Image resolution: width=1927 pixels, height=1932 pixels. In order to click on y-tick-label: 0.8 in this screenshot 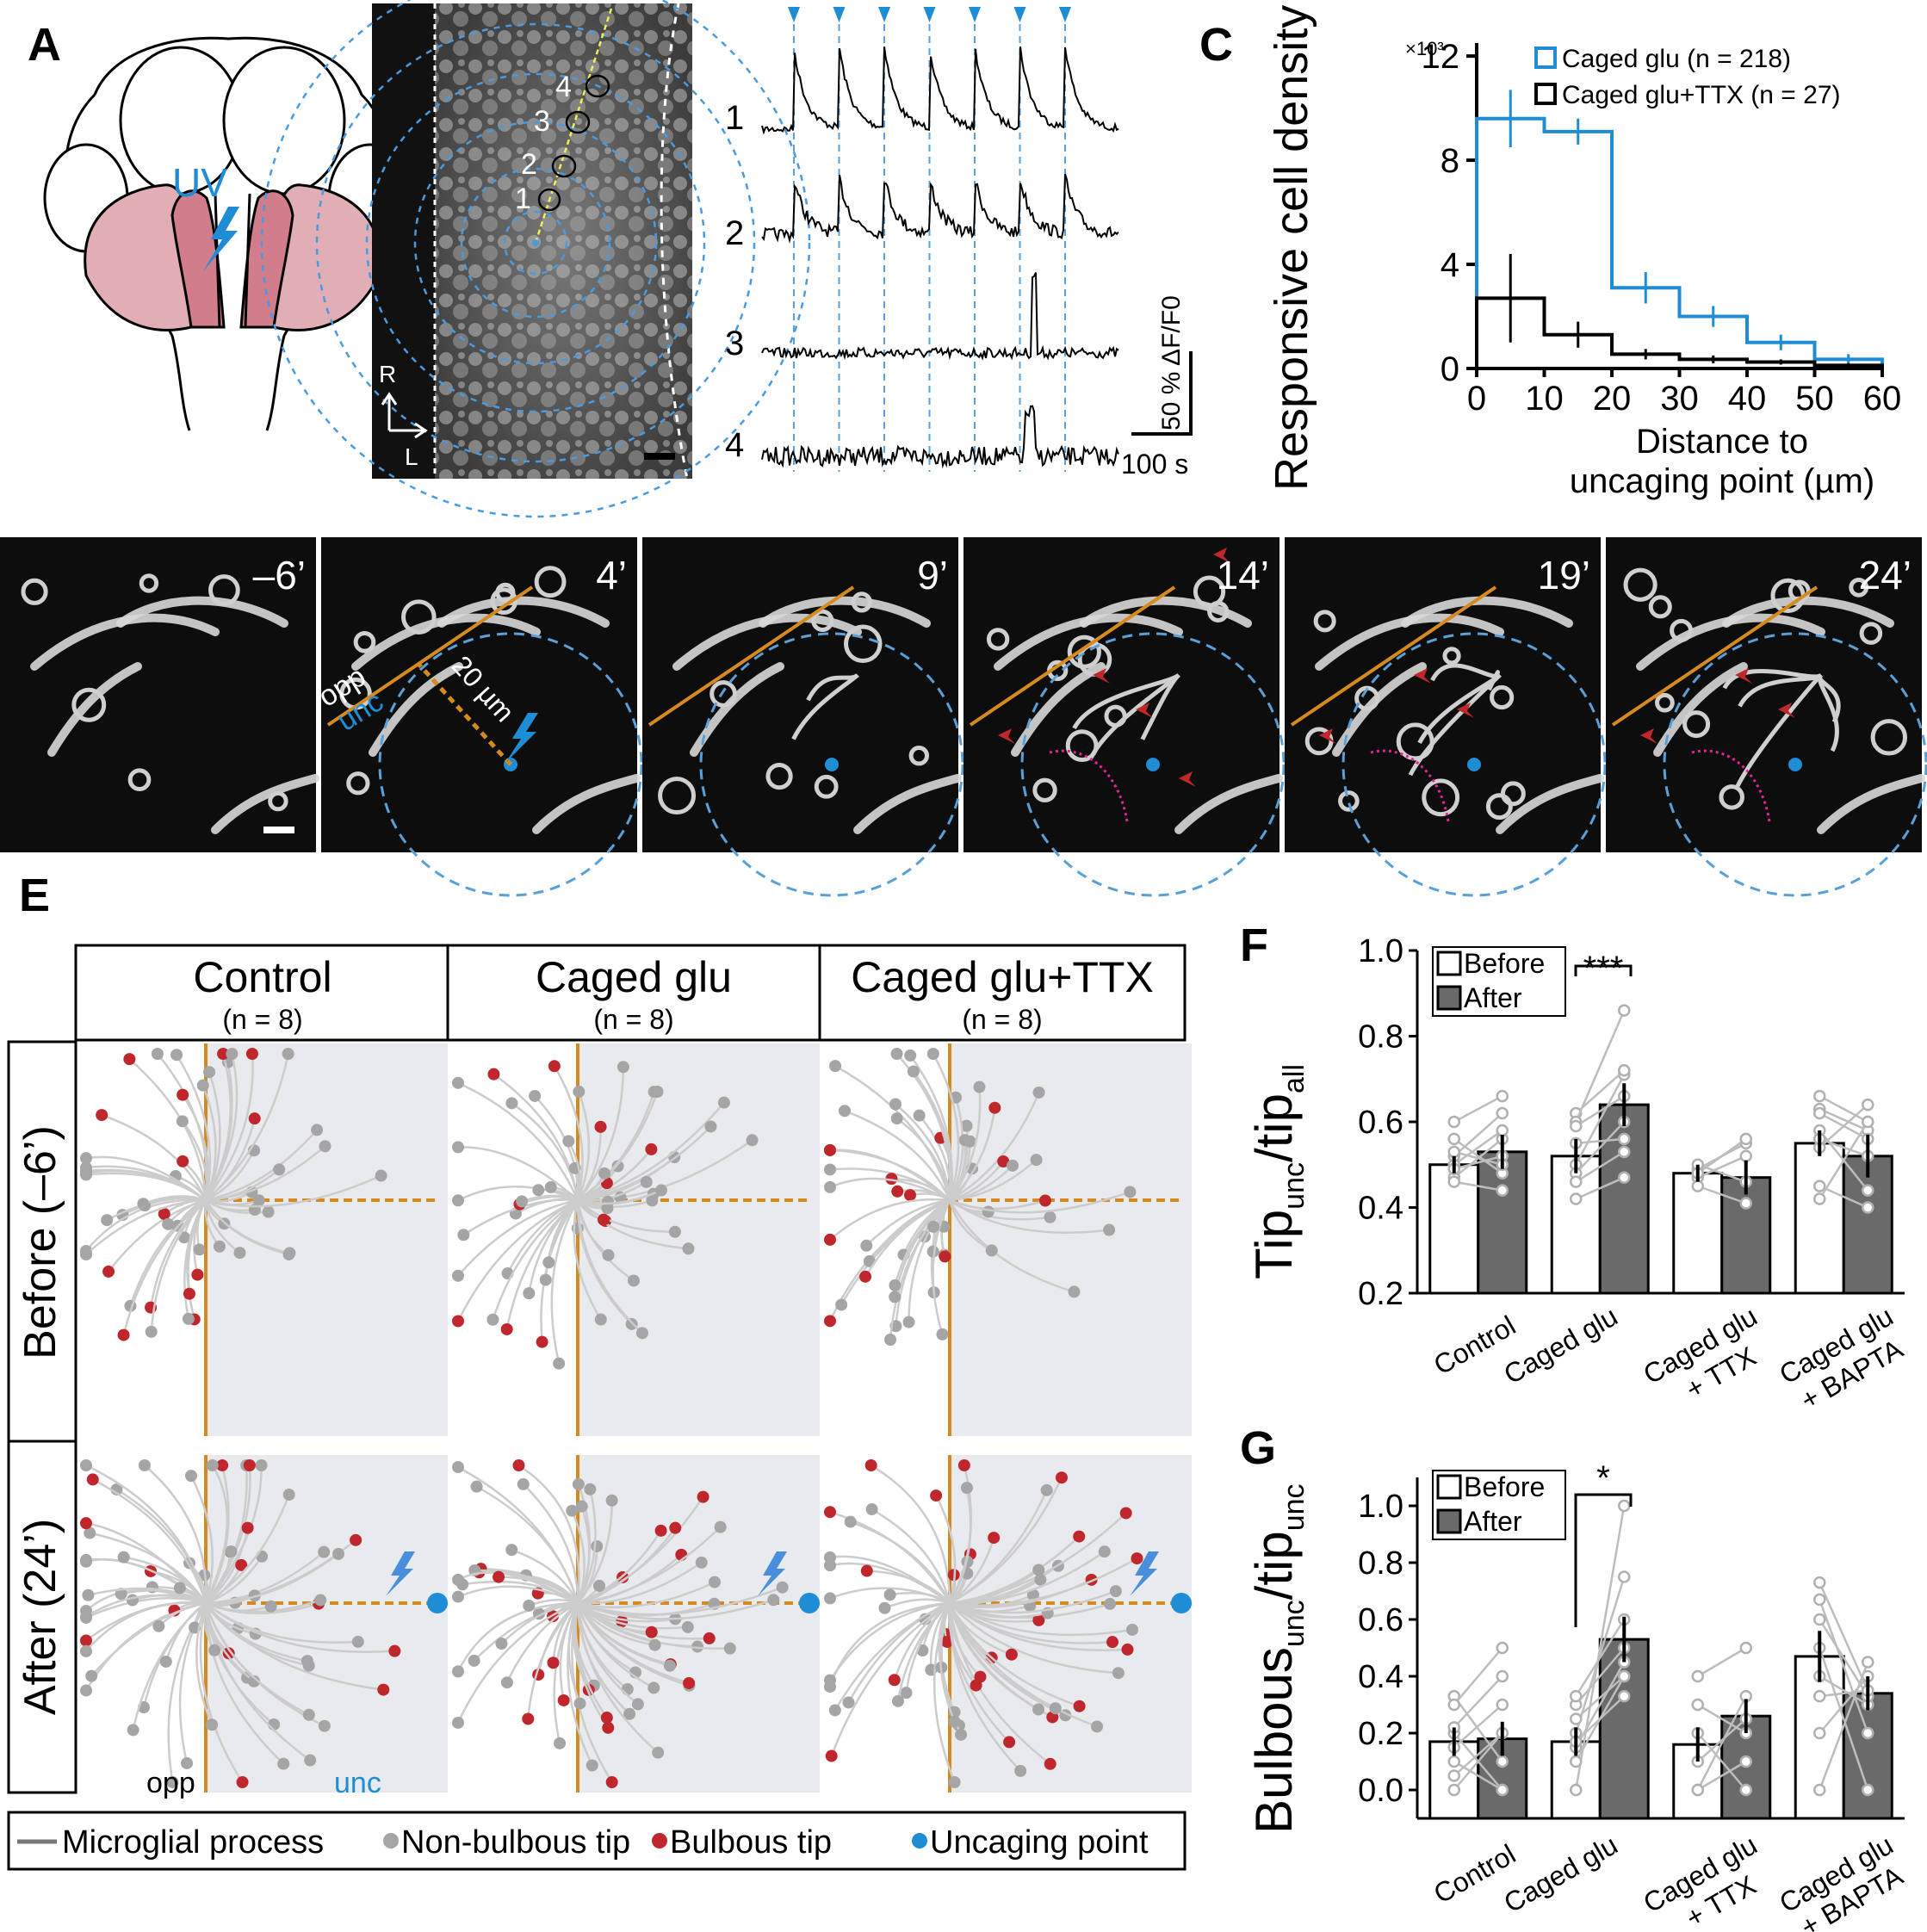, I will do `click(1380, 1564)`.